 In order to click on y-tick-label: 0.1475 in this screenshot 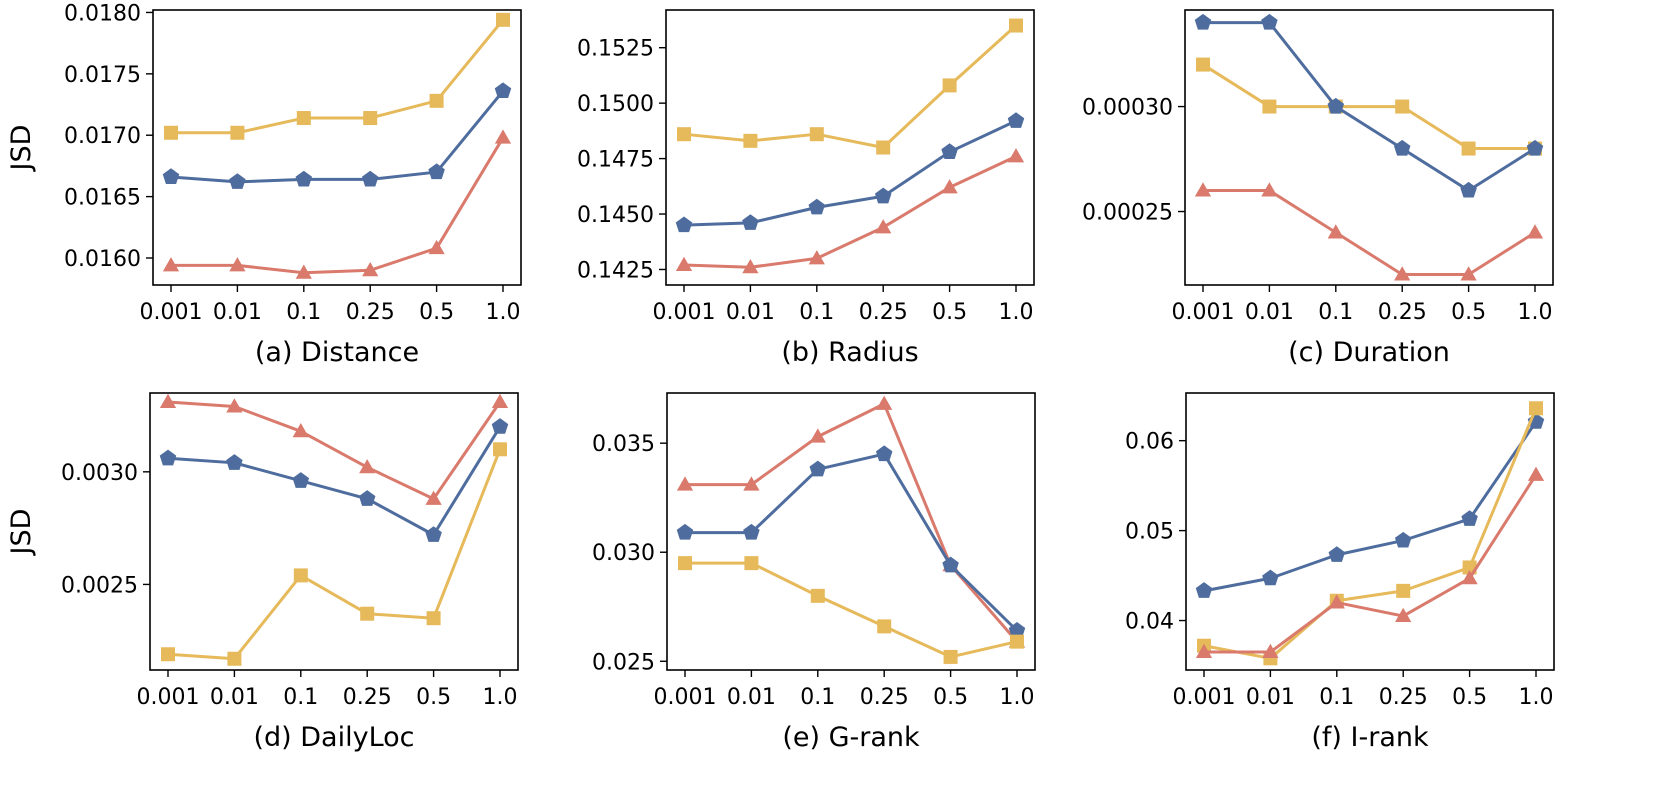, I will do `click(615, 160)`.